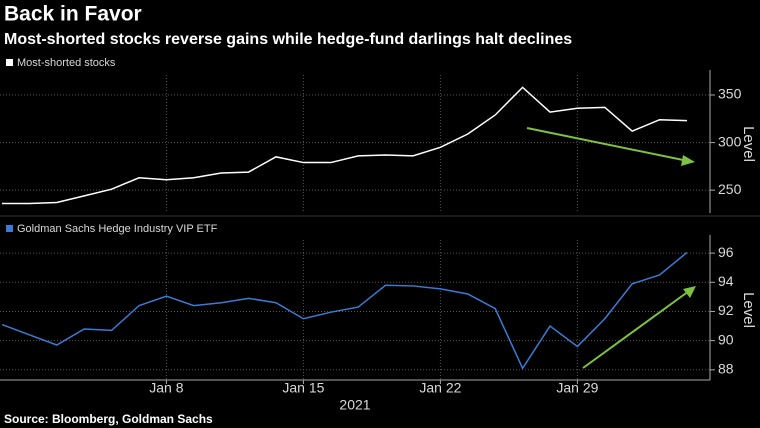  I want to click on x-tick-label: Jan 29, so click(577, 388).